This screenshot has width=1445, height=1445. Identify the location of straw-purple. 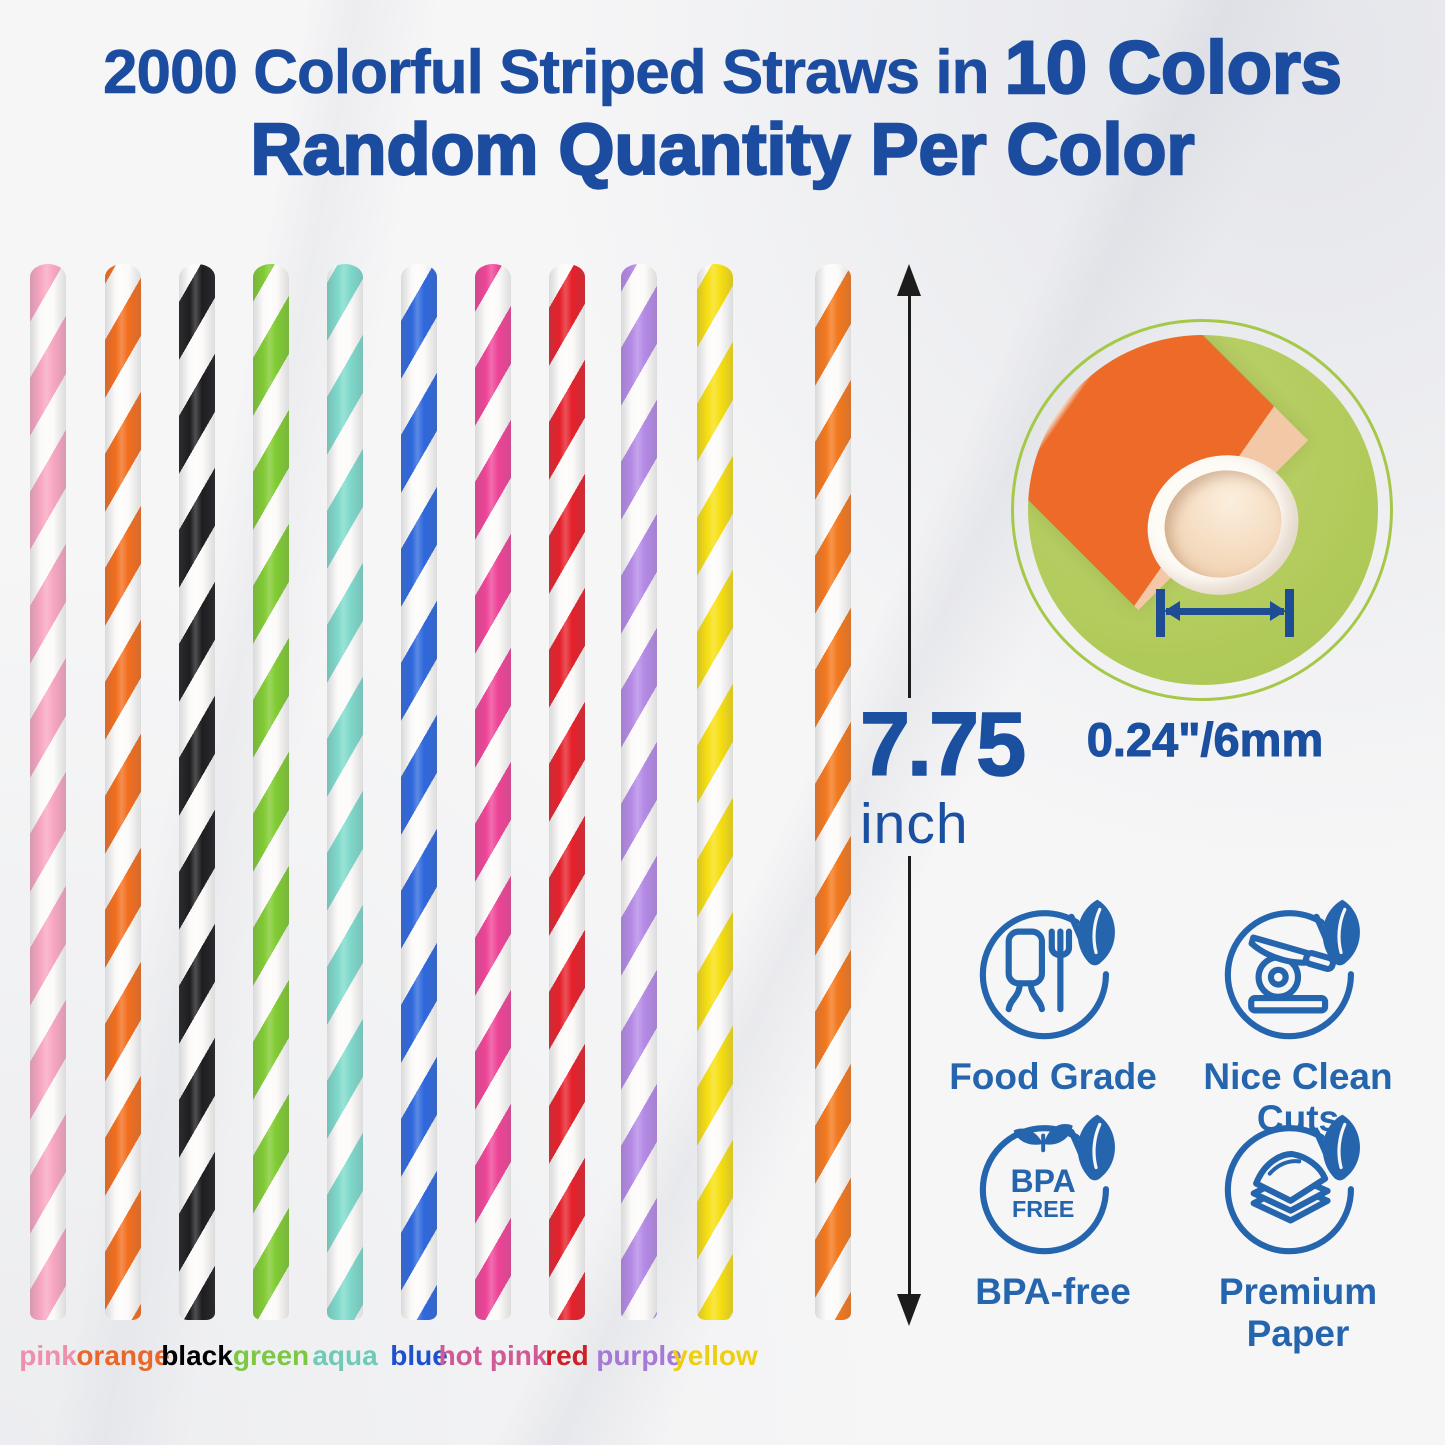
(639, 792).